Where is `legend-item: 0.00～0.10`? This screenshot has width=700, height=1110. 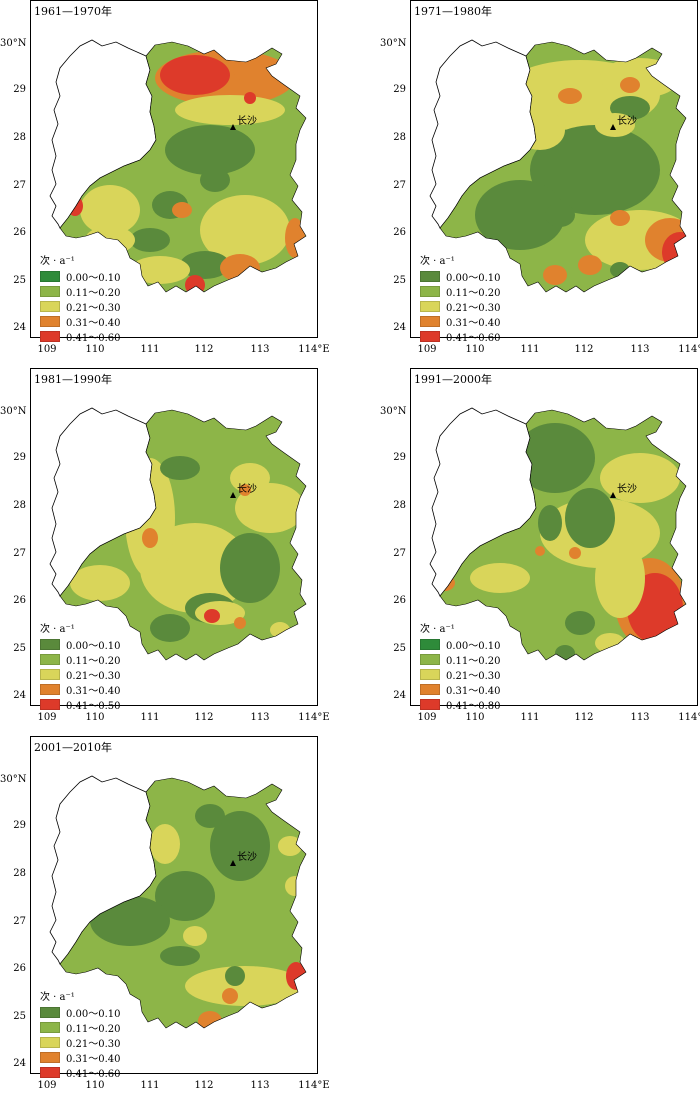 legend-item: 0.00～0.10 is located at coordinates (460, 644).